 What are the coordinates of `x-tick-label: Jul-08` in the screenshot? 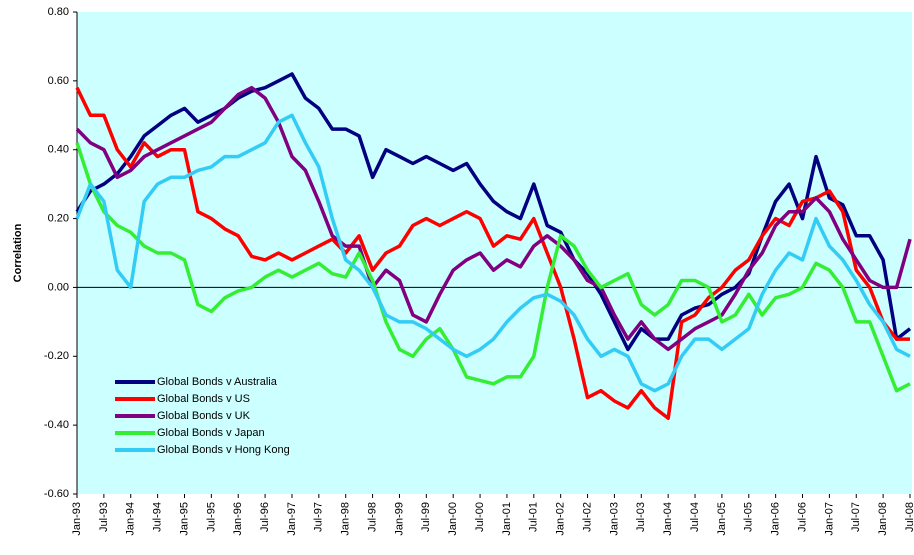 It's located at (909, 517).